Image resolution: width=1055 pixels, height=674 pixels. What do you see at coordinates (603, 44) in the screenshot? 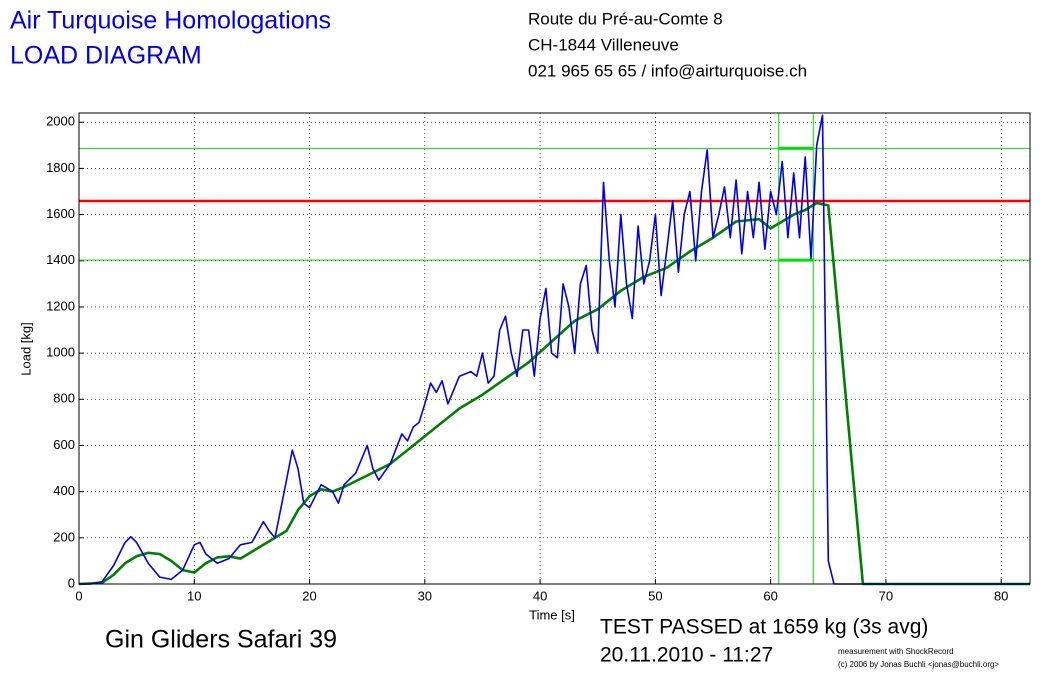
I see `address: CH-1844 Villeneuve` at bounding box center [603, 44].